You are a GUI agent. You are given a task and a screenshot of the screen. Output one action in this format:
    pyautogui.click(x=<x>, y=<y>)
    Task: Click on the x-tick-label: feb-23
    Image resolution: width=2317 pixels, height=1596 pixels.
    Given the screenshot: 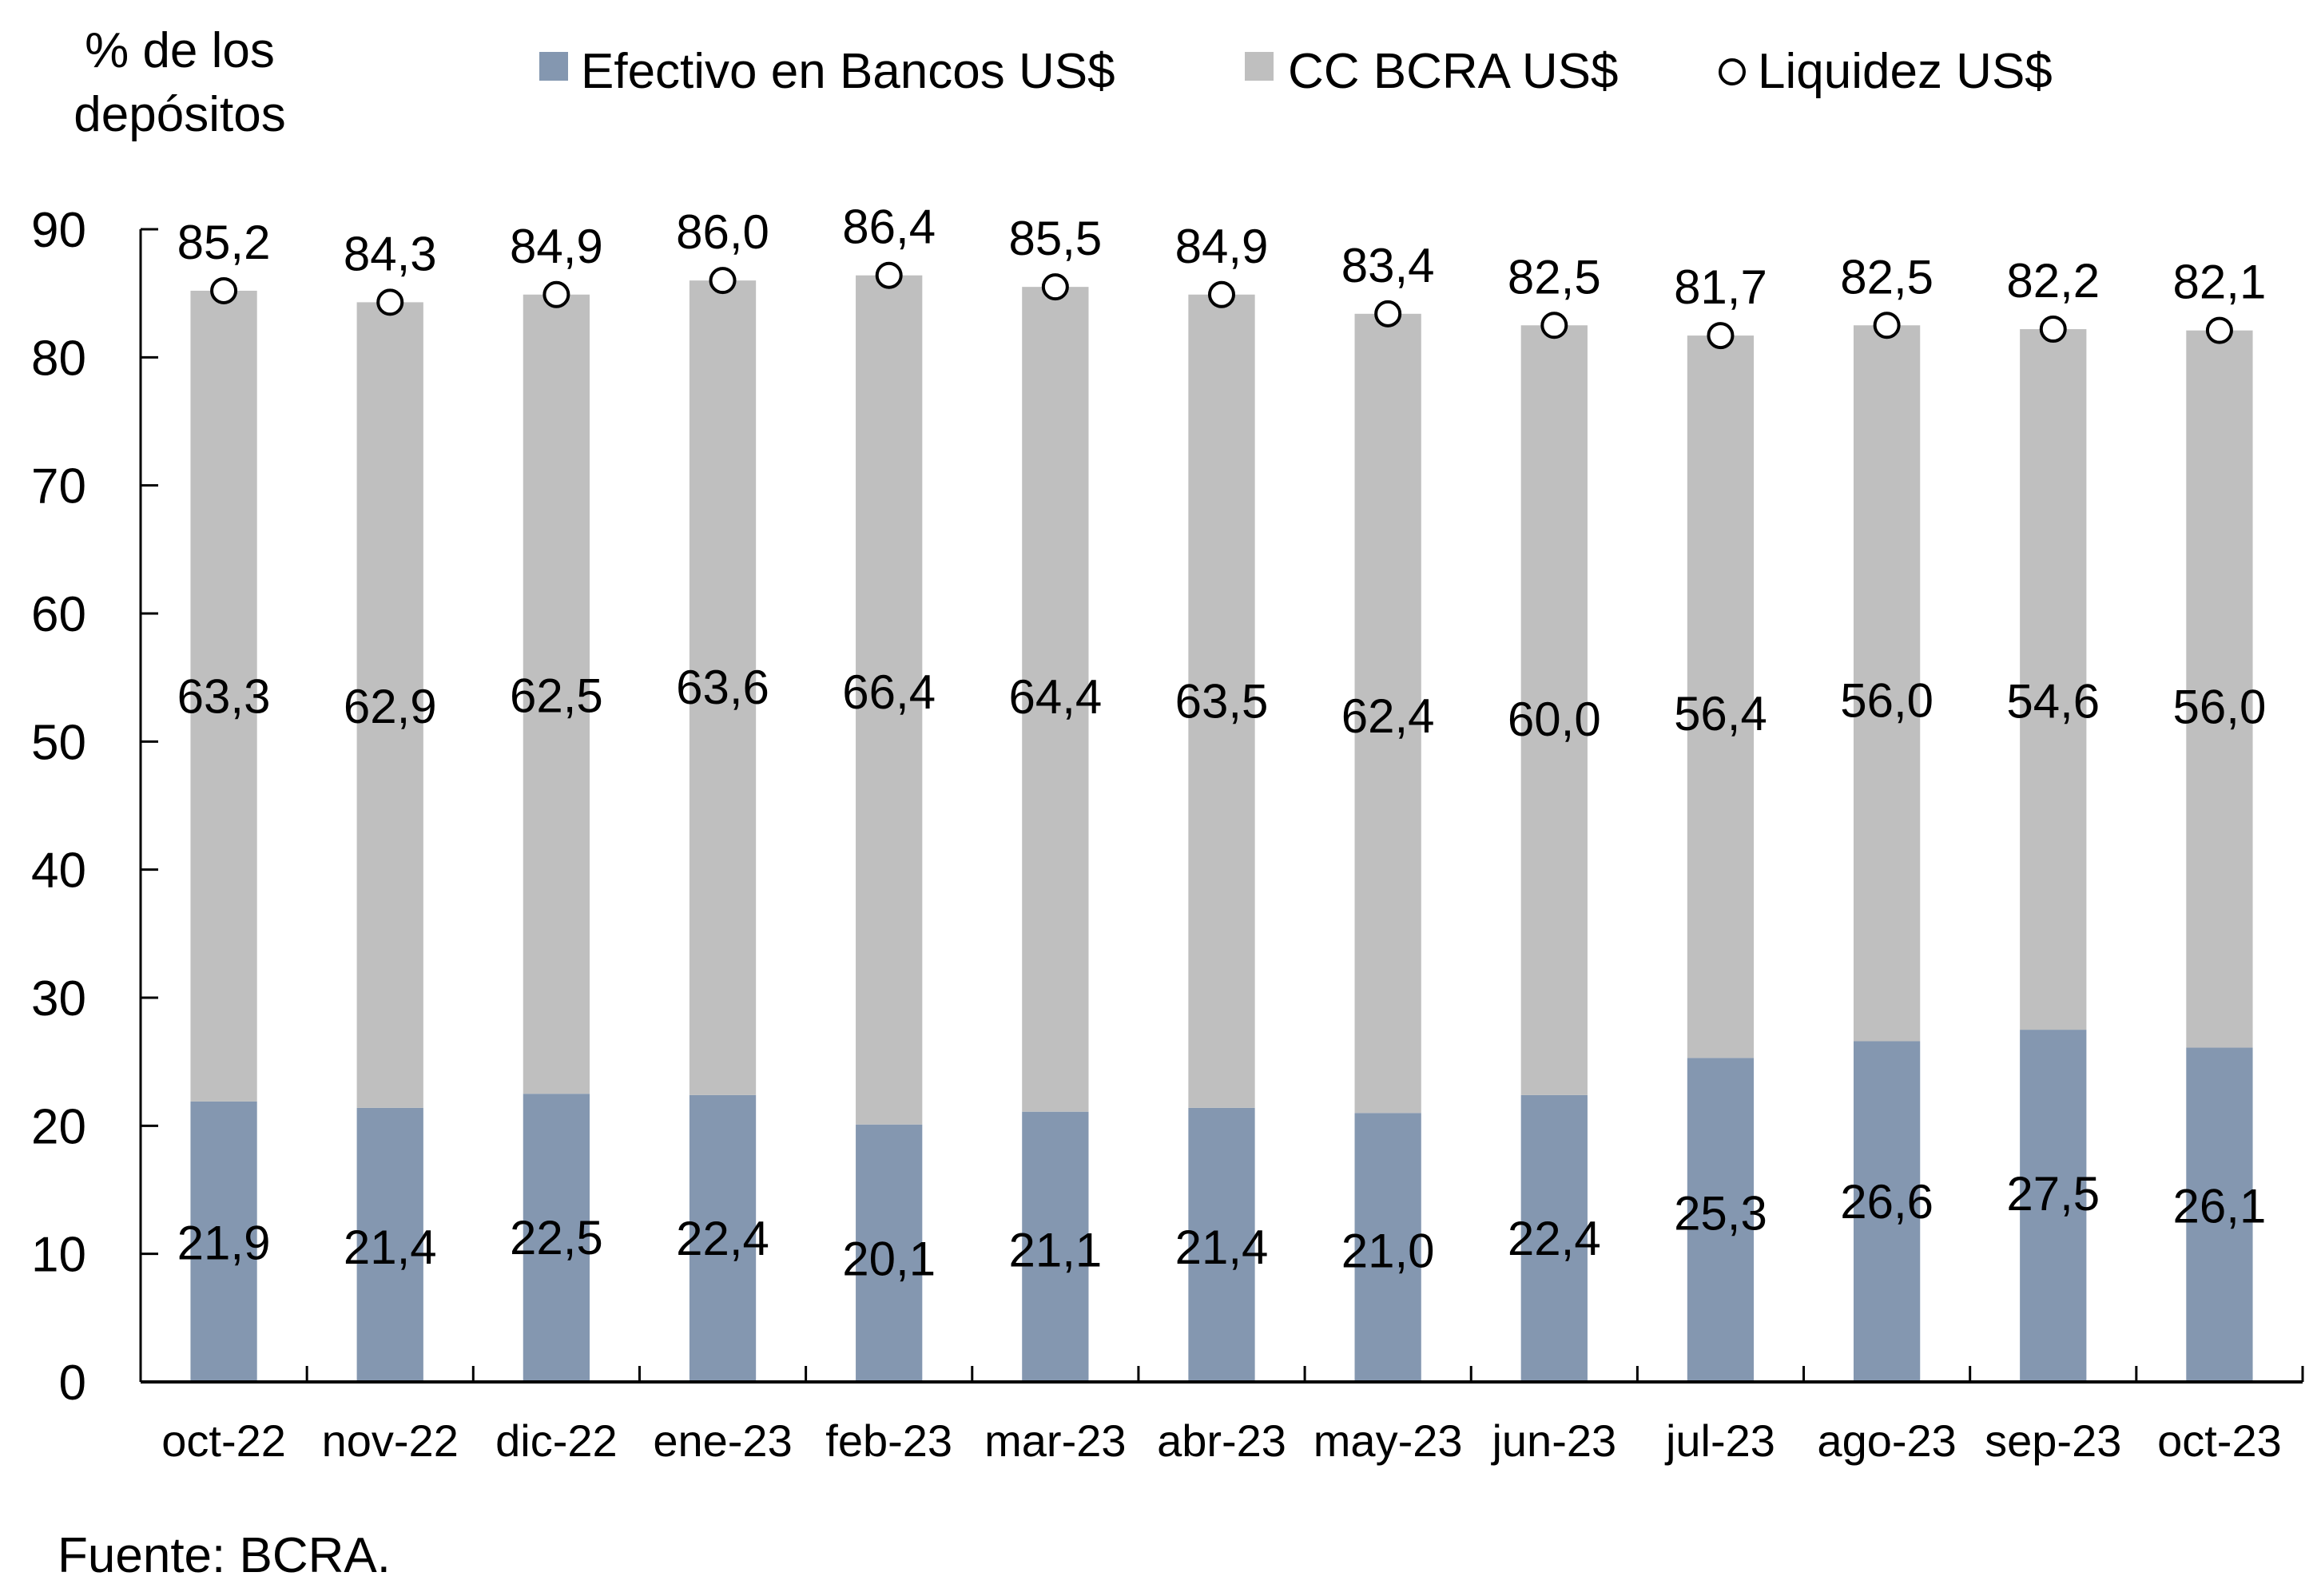 What is the action you would take?
    pyautogui.click(x=888, y=1440)
    